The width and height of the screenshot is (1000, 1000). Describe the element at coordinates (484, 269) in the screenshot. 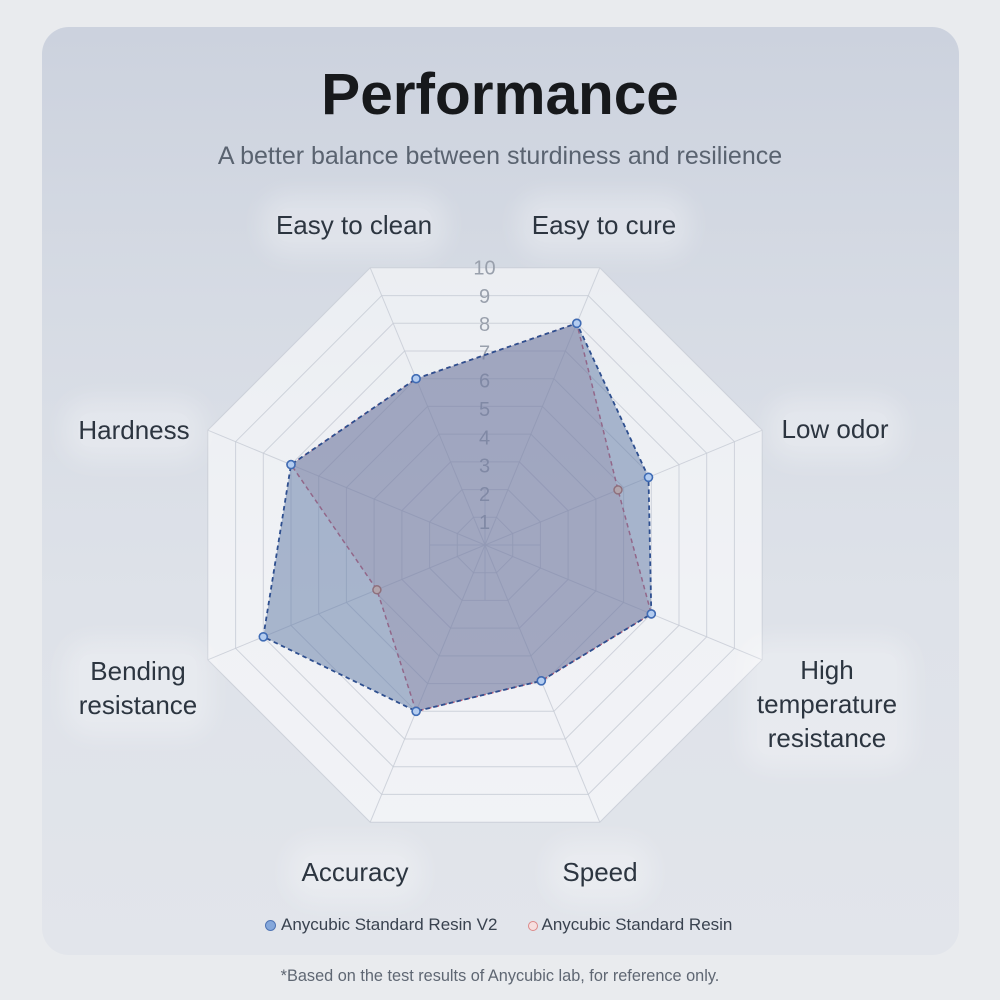

I see `svg-text: 10` at that location.